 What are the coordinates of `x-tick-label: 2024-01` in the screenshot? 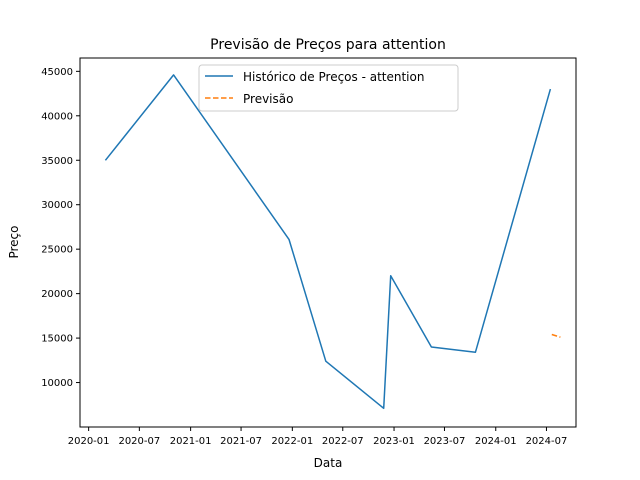 It's located at (496, 441).